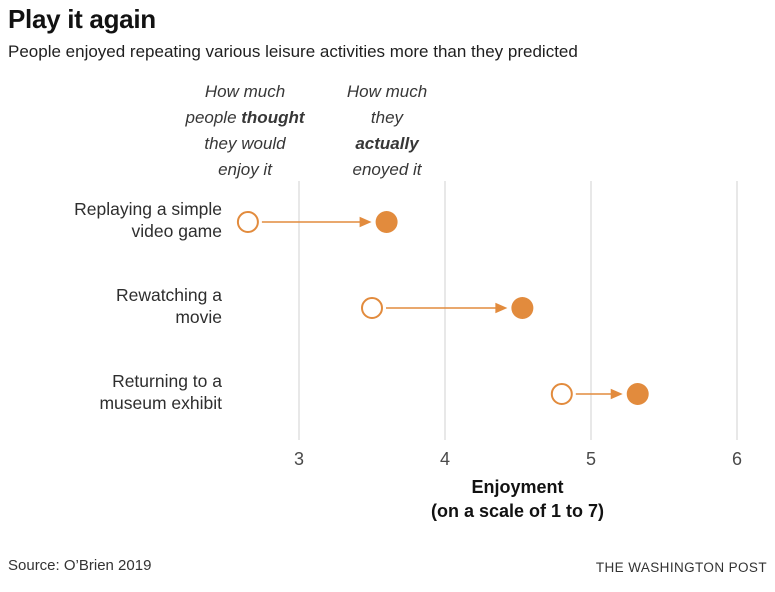  I want to click on source-note: Source: O’Brien 2019, so click(80, 565).